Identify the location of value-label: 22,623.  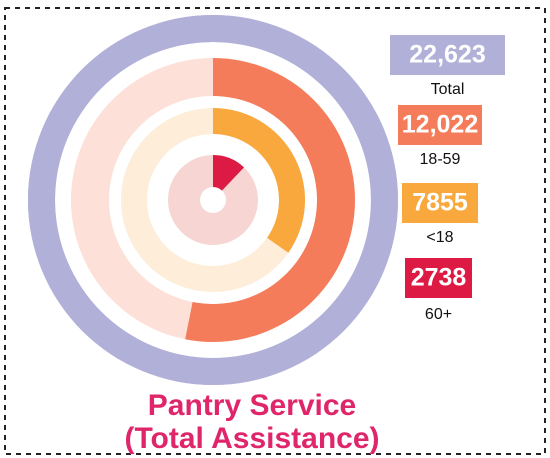
(447, 55).